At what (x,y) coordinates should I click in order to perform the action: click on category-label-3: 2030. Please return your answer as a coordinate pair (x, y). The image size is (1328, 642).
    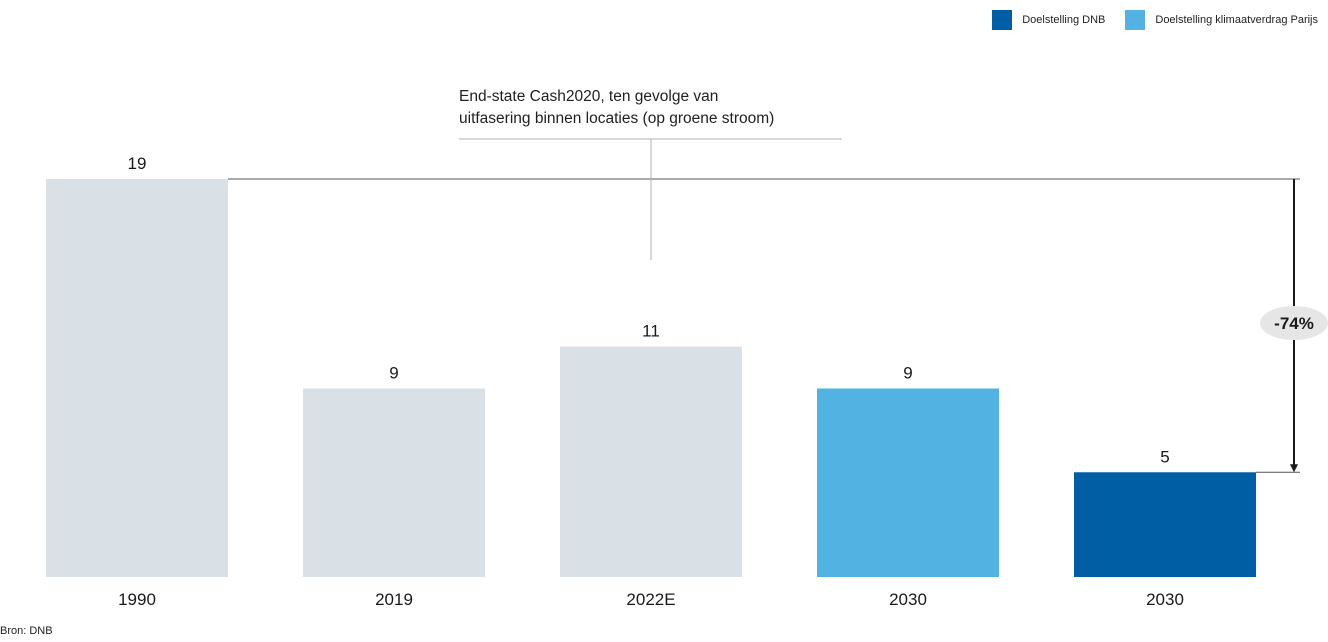
    Looking at the image, I should click on (908, 599).